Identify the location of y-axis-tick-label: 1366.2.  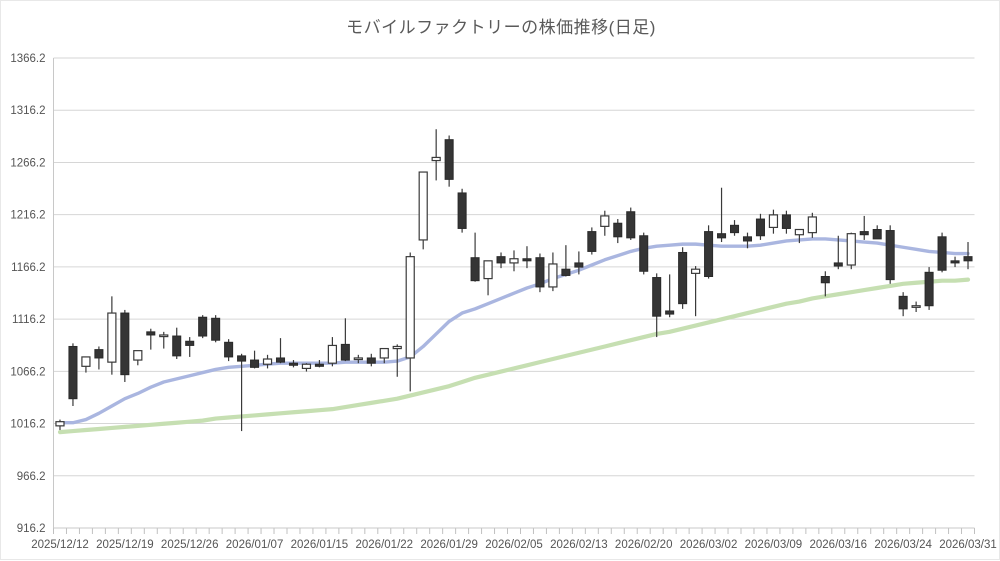
(27, 59).